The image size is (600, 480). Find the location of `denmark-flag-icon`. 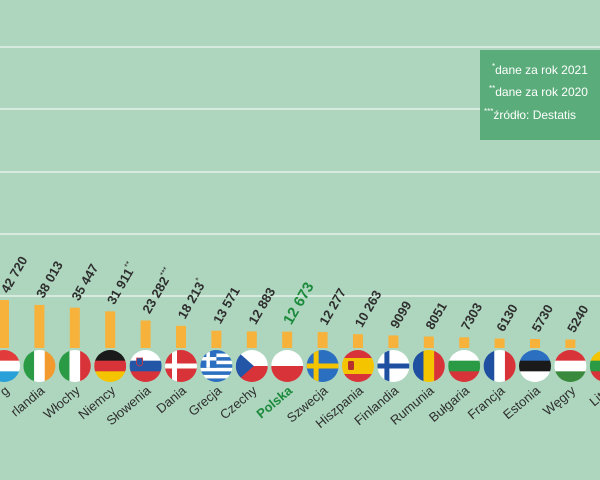

denmark-flag-icon is located at coordinates (181, 366).